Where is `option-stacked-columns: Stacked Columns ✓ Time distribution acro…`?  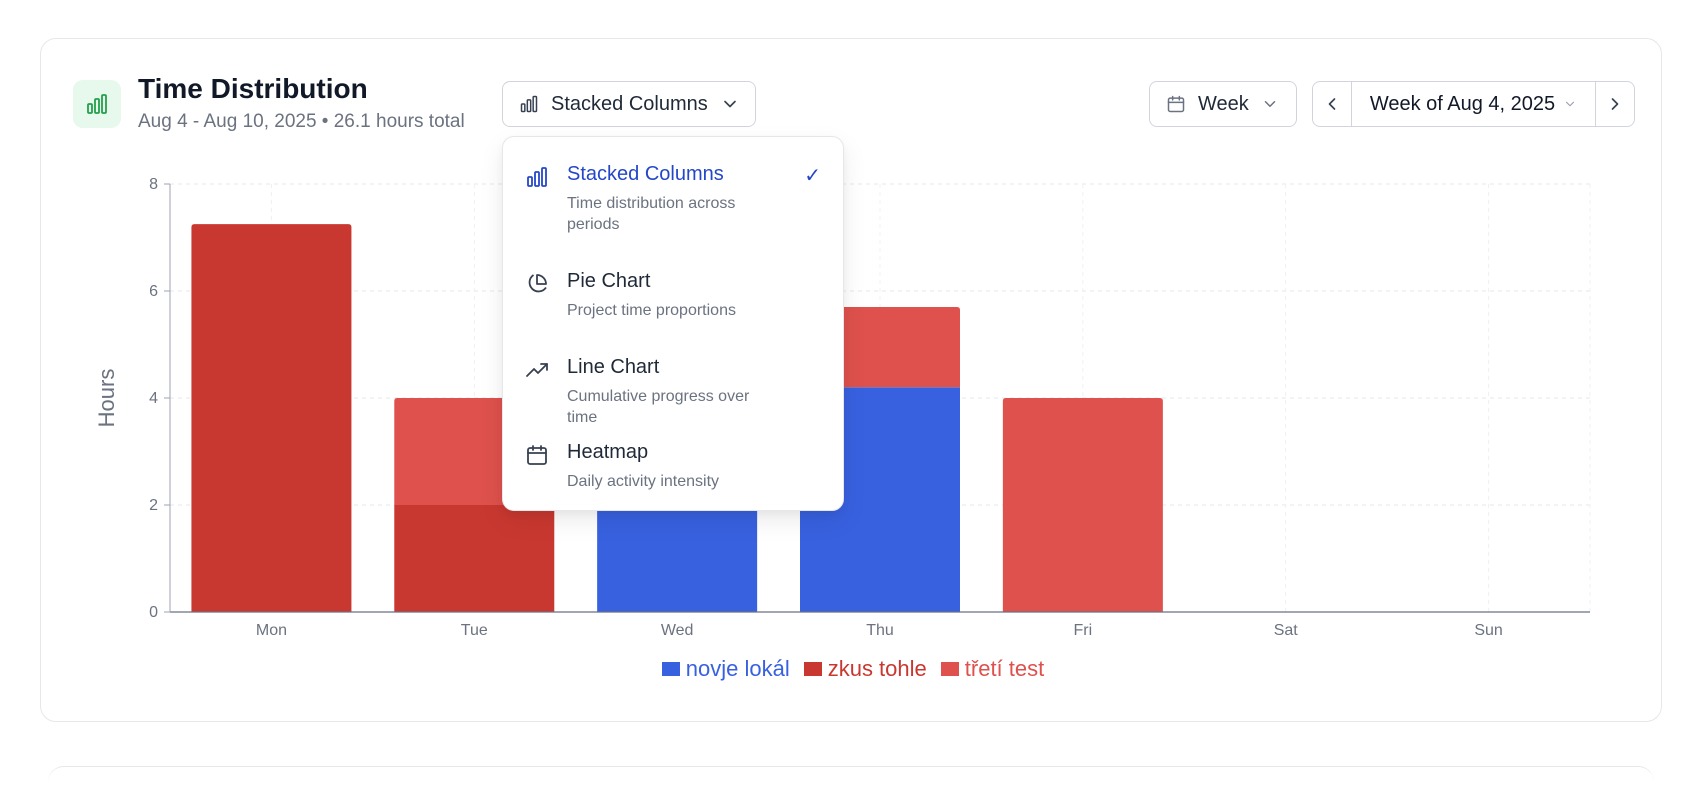 option-stacked-columns: Stacked Columns ✓ Time distribution acro… is located at coordinates (673, 208).